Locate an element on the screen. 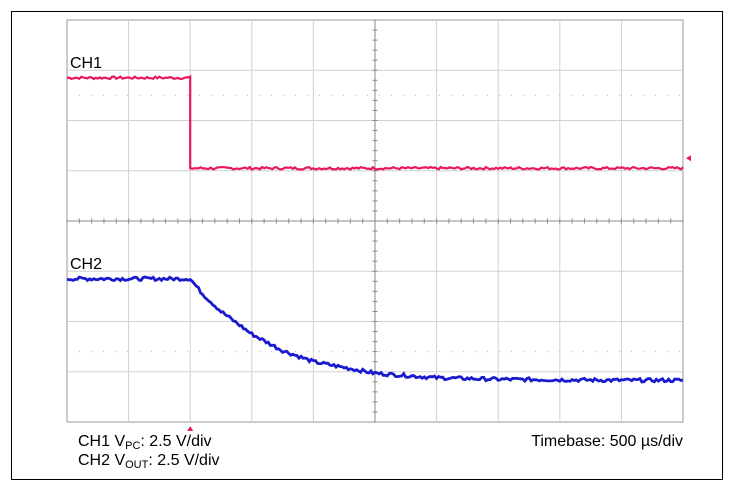 This screenshot has height=491, width=735. ch1-scale-subscript: PC is located at coordinates (133, 446).